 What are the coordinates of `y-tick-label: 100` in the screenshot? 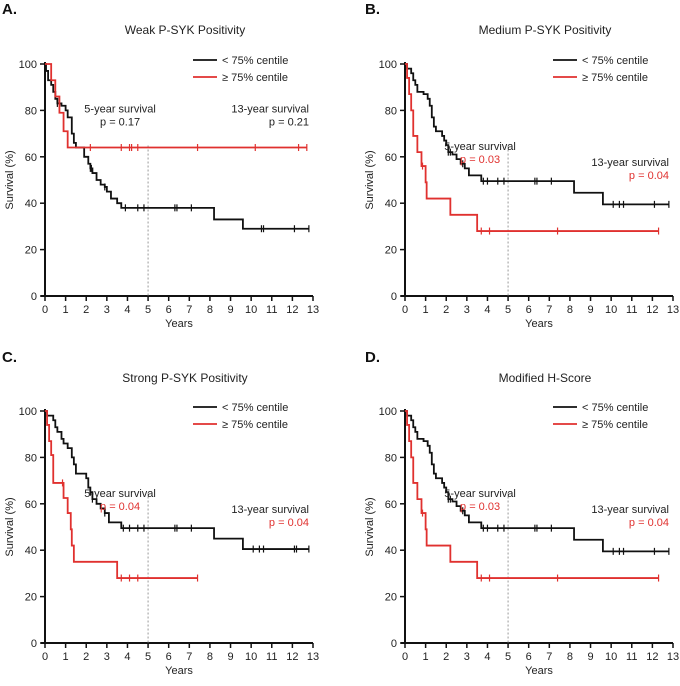 It's located at (28, 412).